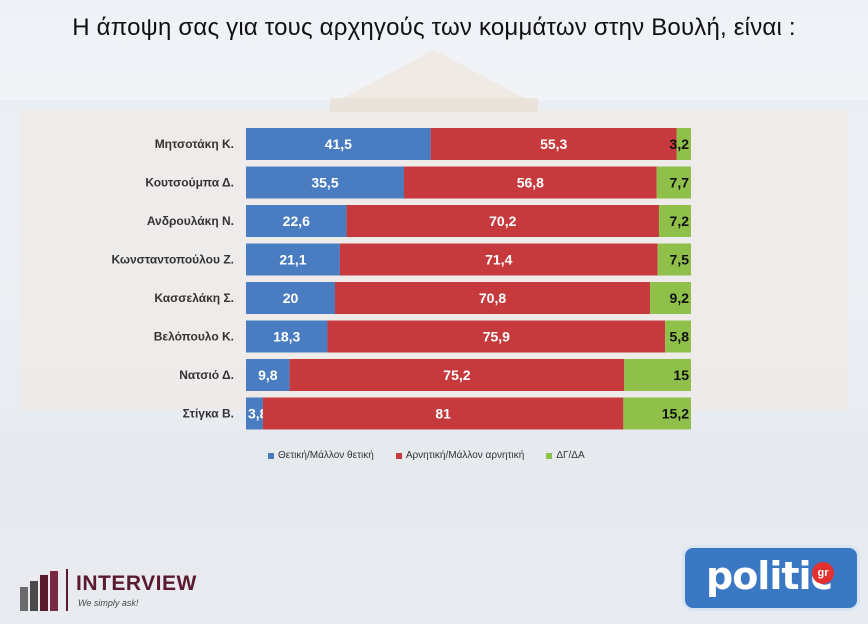  Describe the element at coordinates (680, 144) in the screenshot. I see `data-label-unsure: 3,2` at that location.